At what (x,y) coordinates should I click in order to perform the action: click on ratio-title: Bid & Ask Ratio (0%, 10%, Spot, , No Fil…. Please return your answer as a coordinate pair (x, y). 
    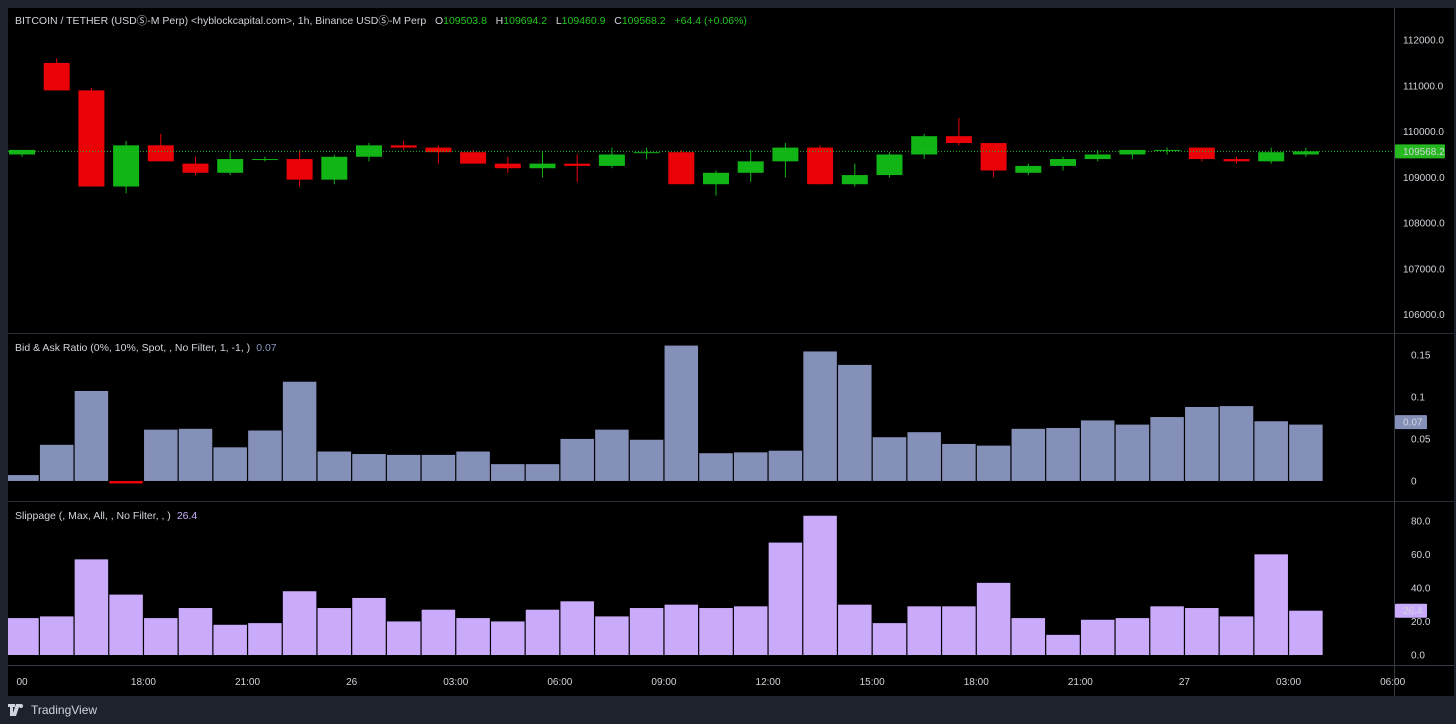
    Looking at the image, I should click on (133, 348).